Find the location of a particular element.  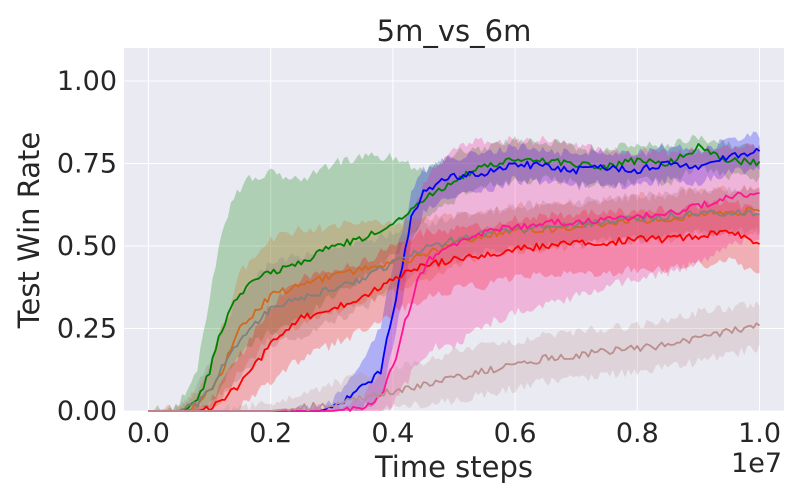

y-tick-label: 0.25 is located at coordinates (87, 329).